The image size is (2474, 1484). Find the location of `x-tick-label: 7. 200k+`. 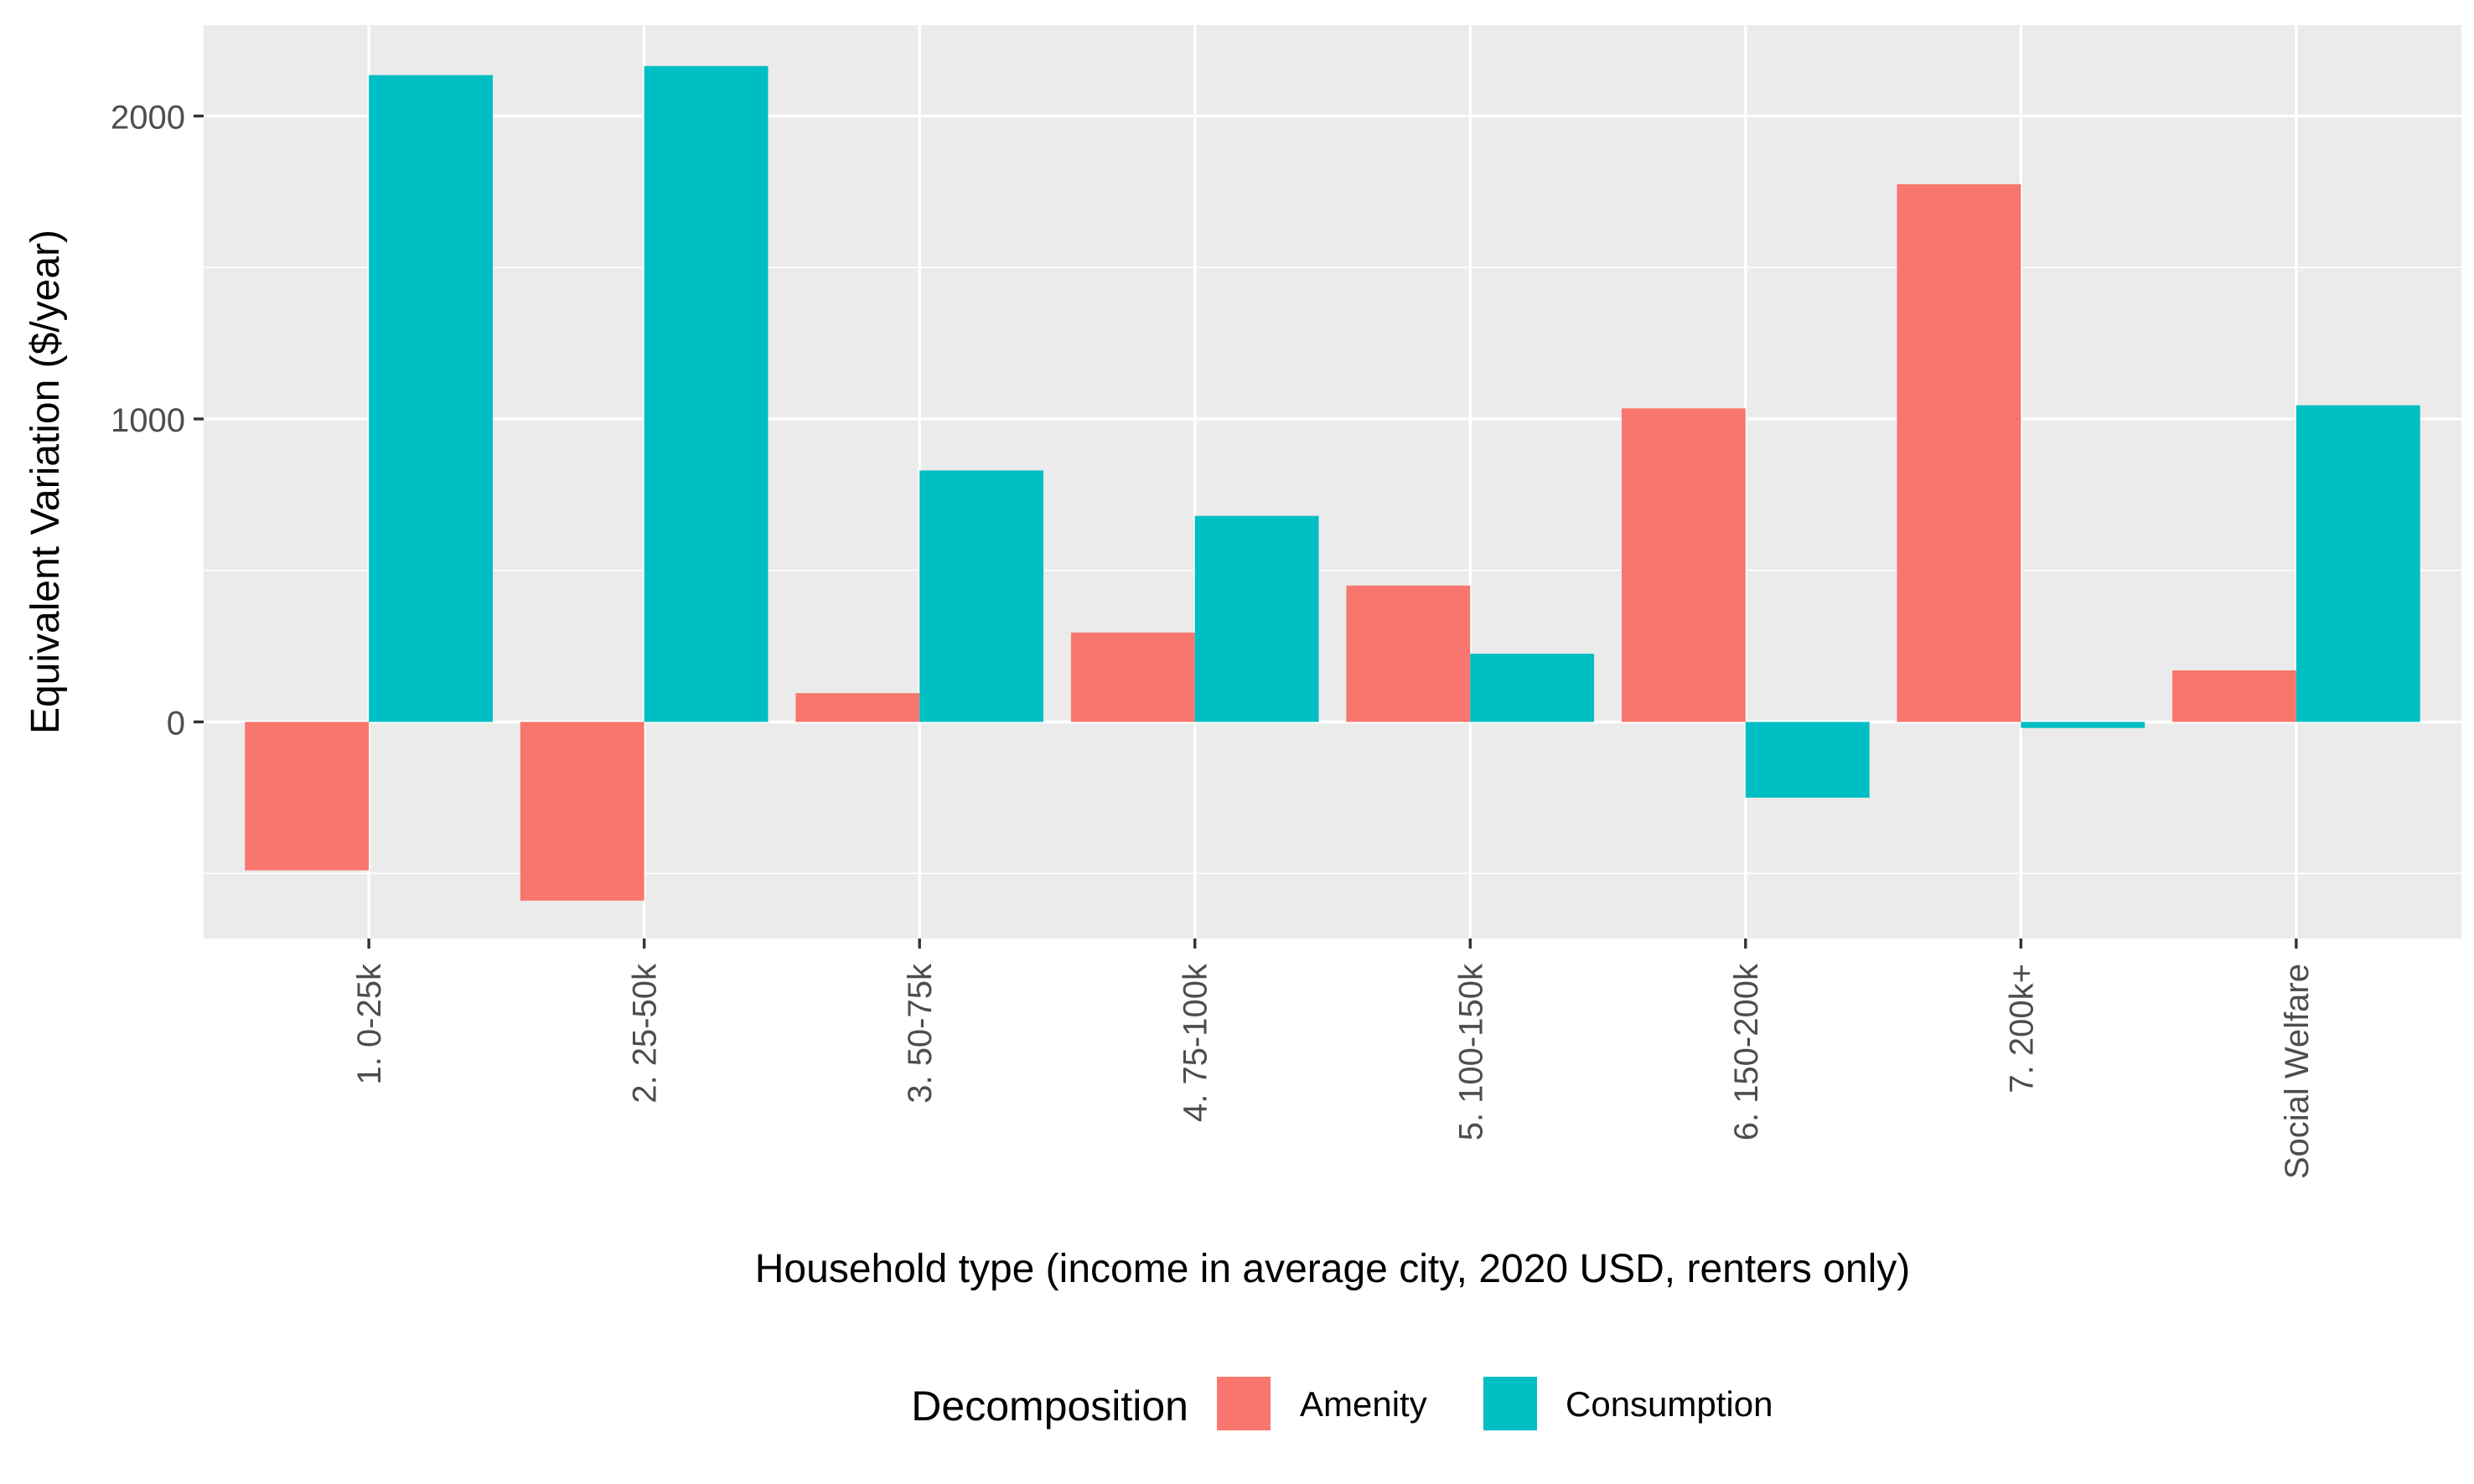

x-tick-label: 7. 200k+ is located at coordinates (2021, 1029).